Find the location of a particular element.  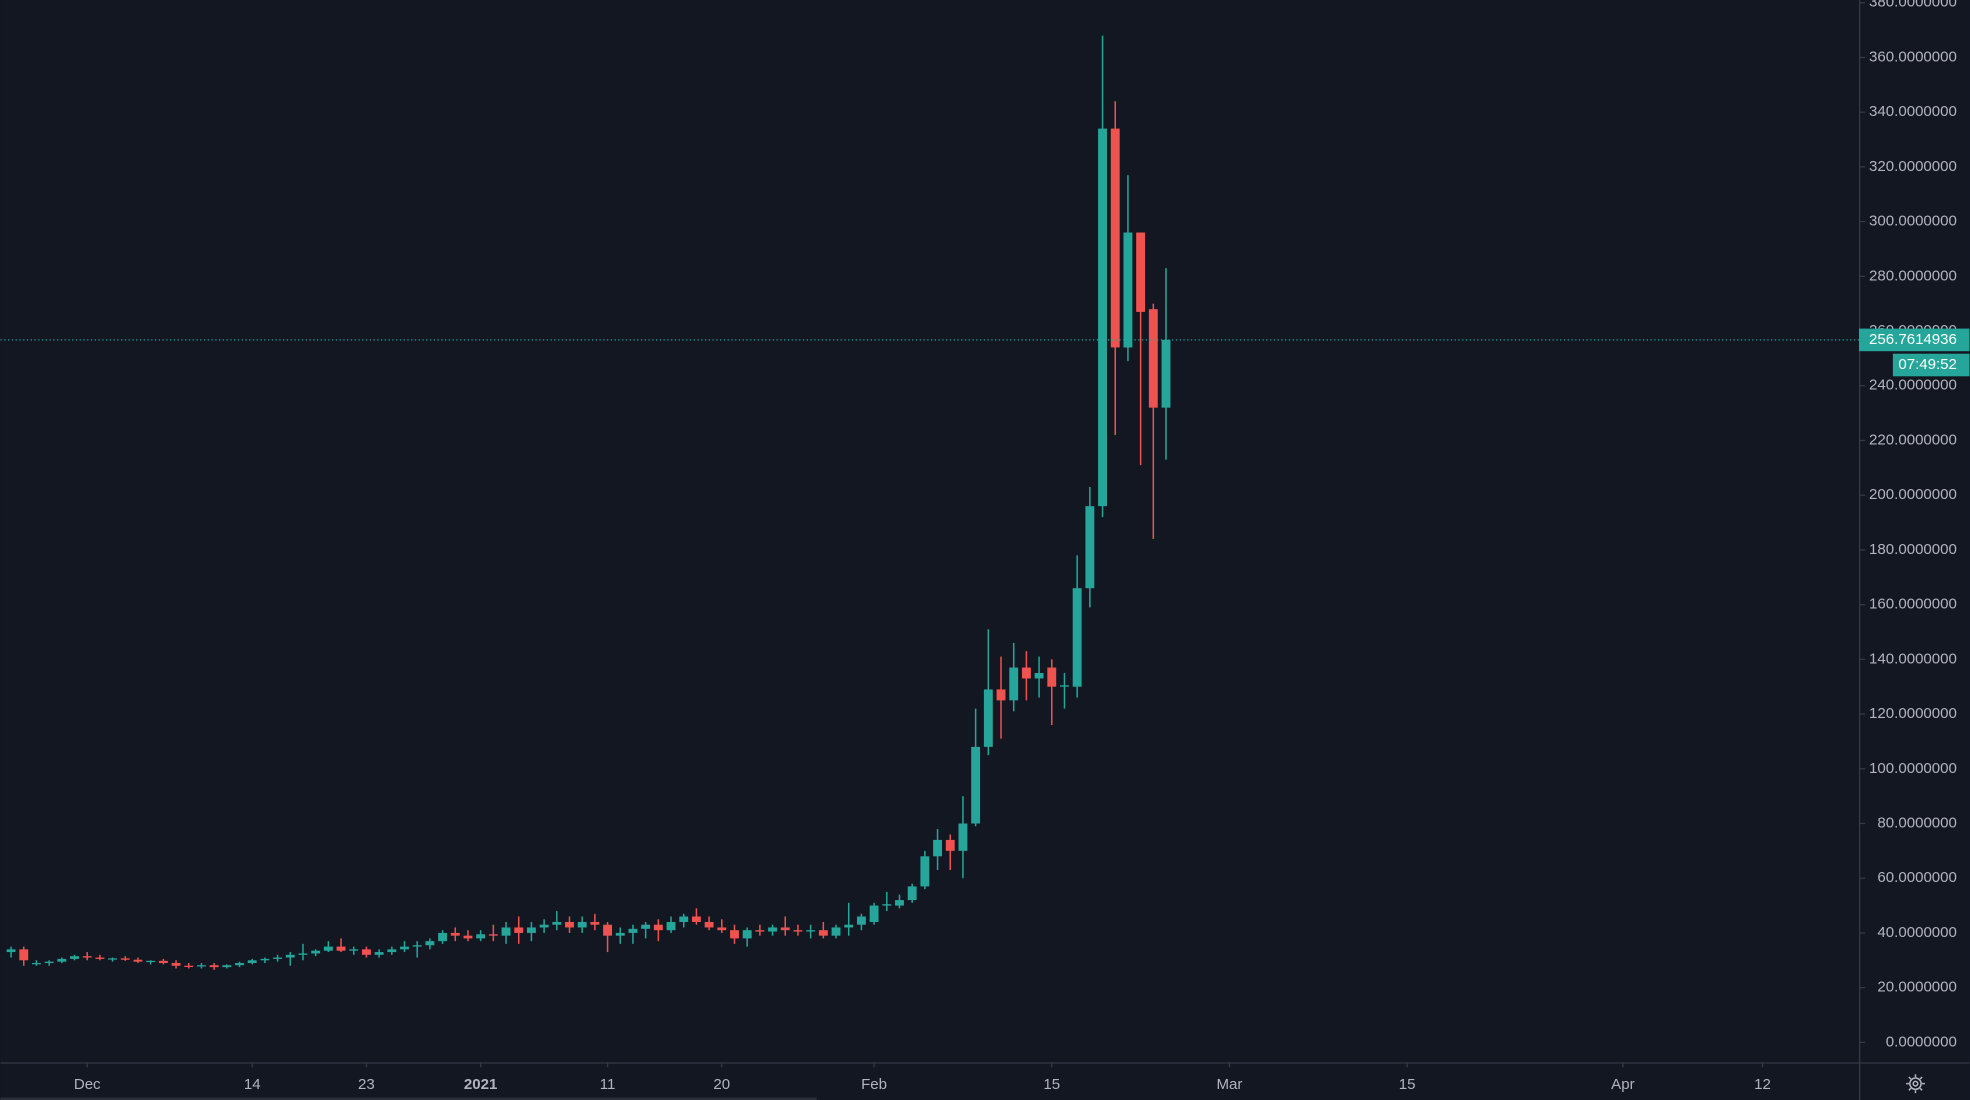

y-tick-label: 180.0000000 is located at coordinates (1913, 549).